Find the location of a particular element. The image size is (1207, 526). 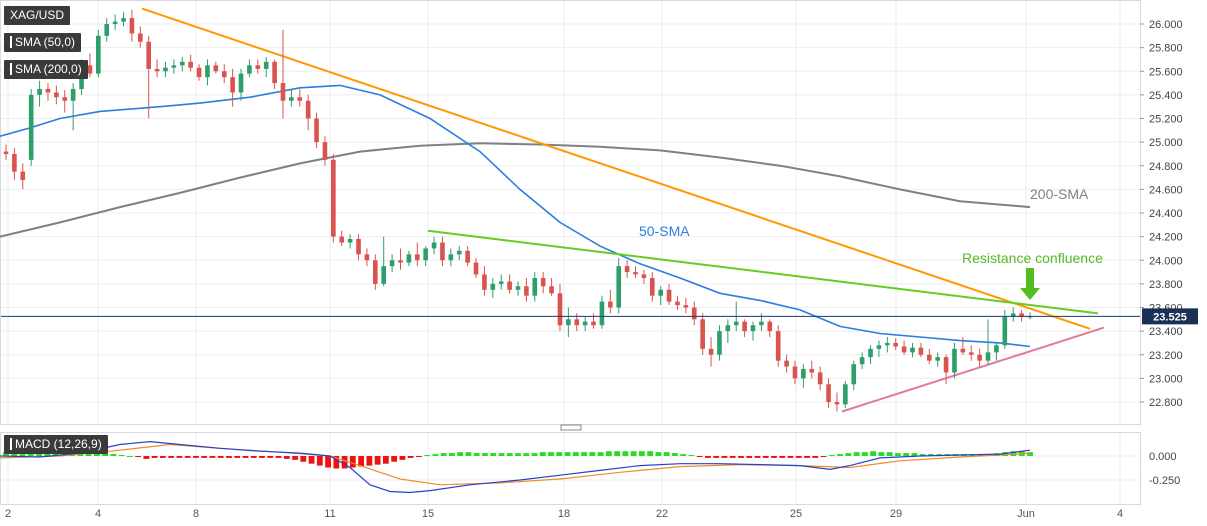

y-tick-label: 24.200 is located at coordinates (1166, 238).